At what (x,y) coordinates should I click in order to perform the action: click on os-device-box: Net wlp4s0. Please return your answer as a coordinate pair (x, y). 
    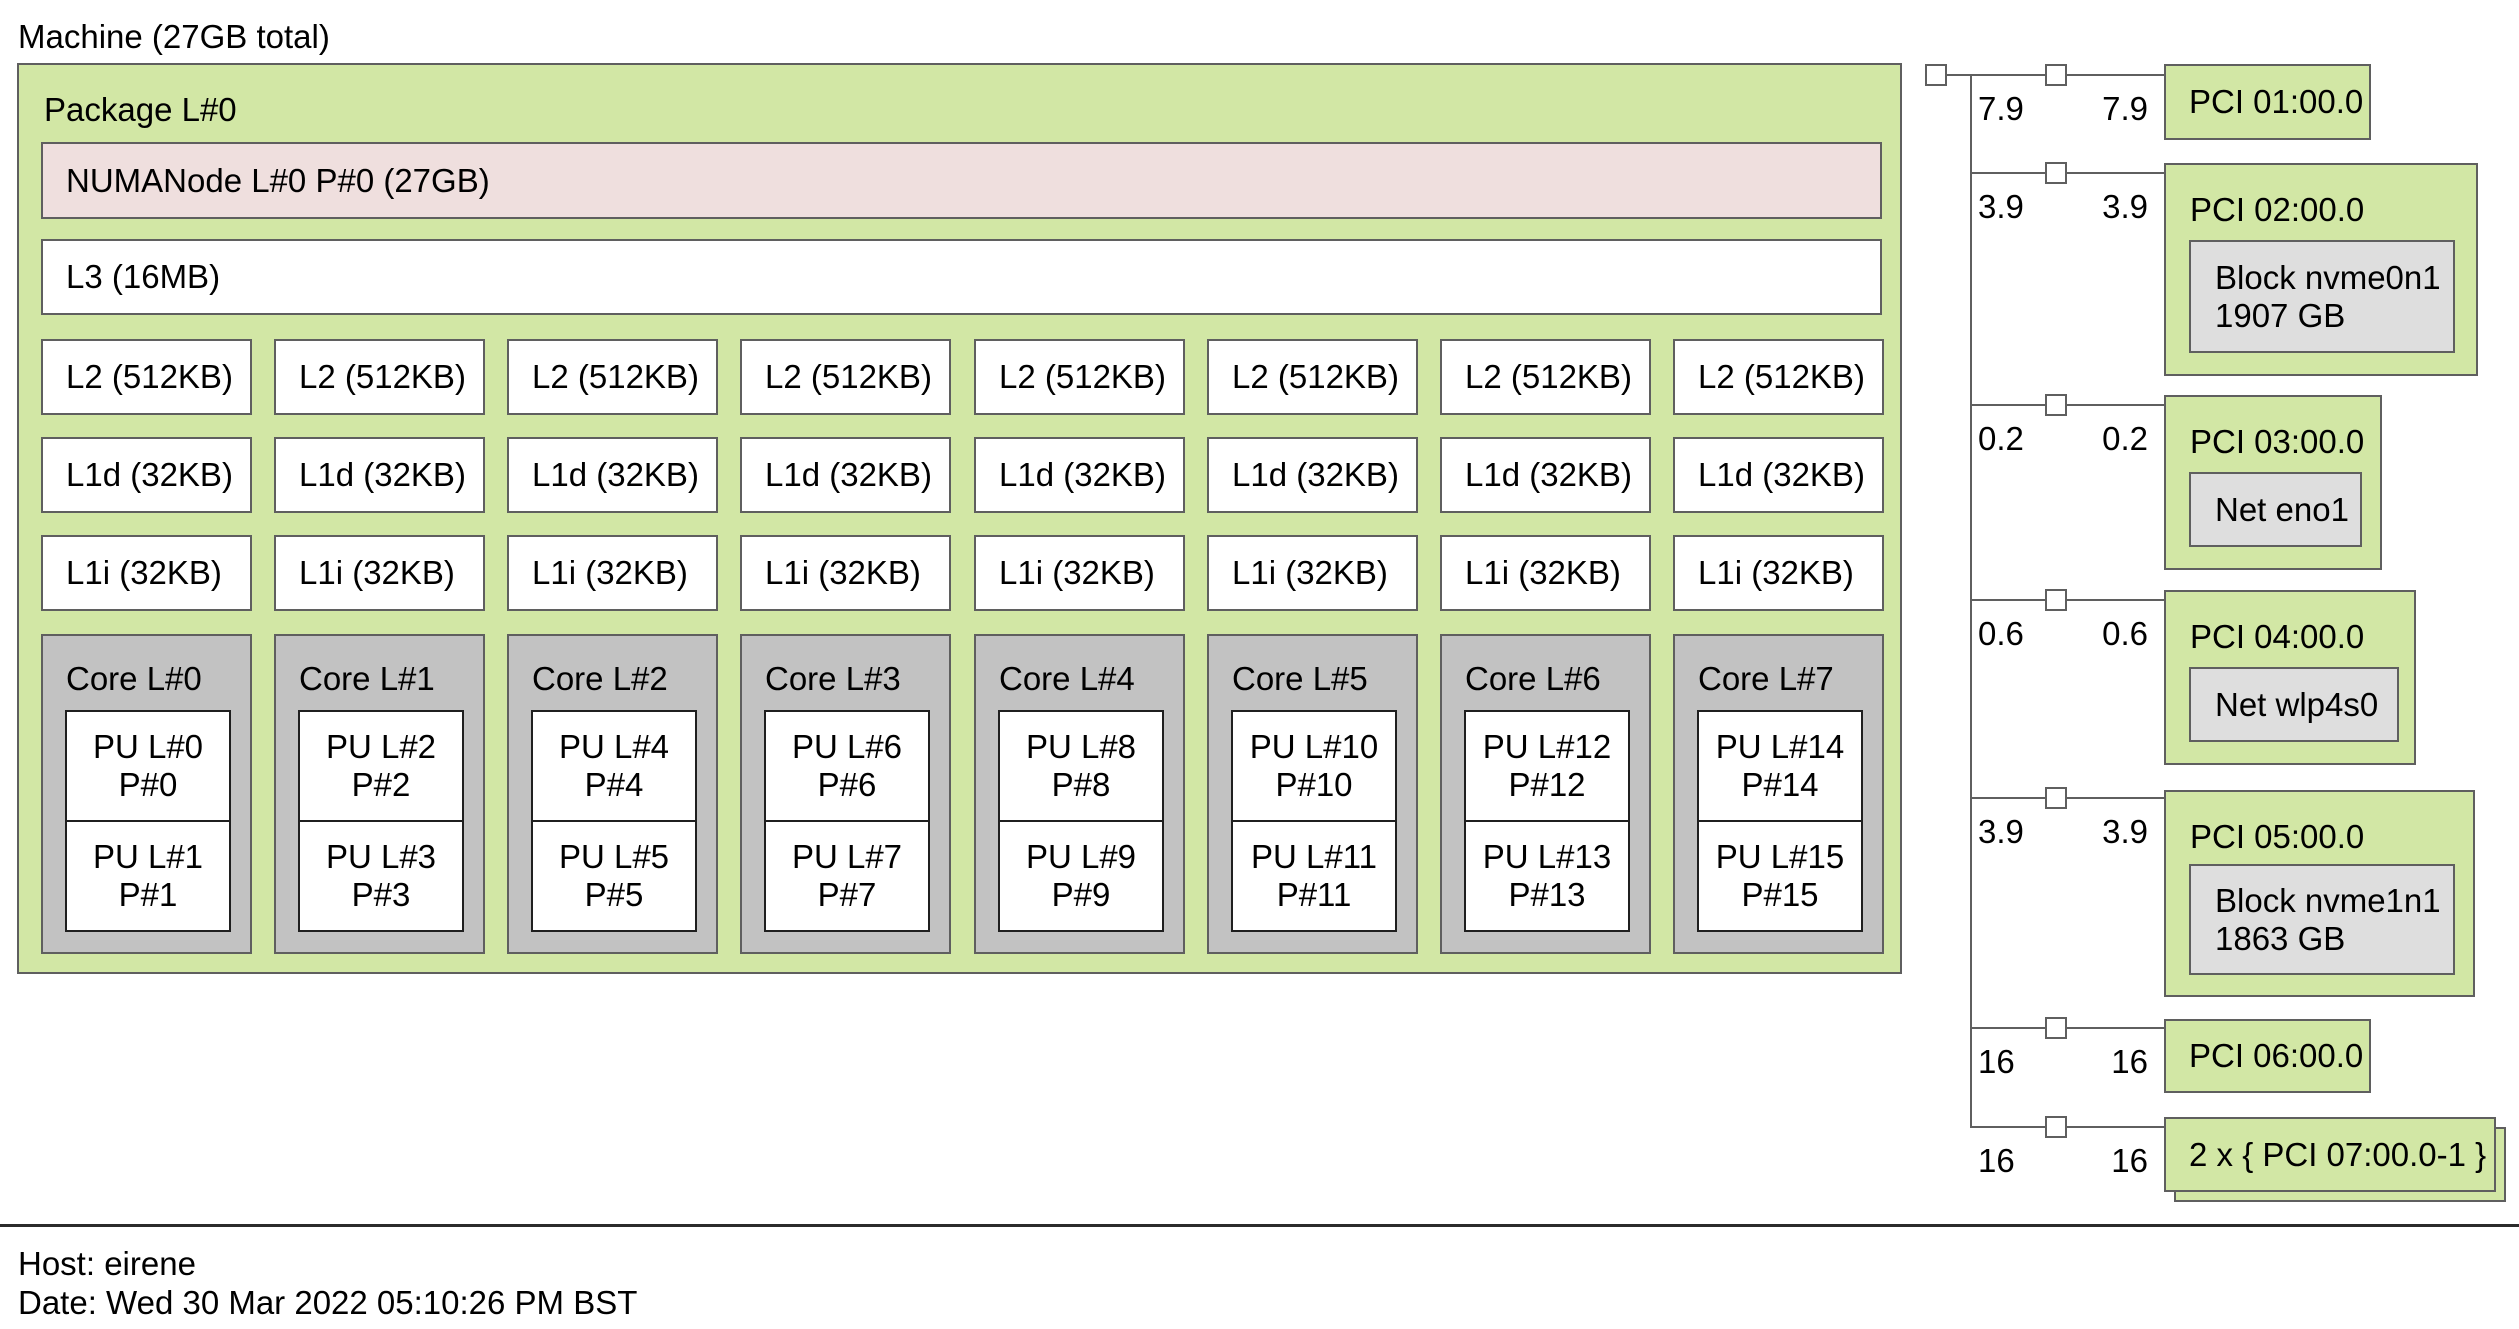
    Looking at the image, I should click on (2294, 704).